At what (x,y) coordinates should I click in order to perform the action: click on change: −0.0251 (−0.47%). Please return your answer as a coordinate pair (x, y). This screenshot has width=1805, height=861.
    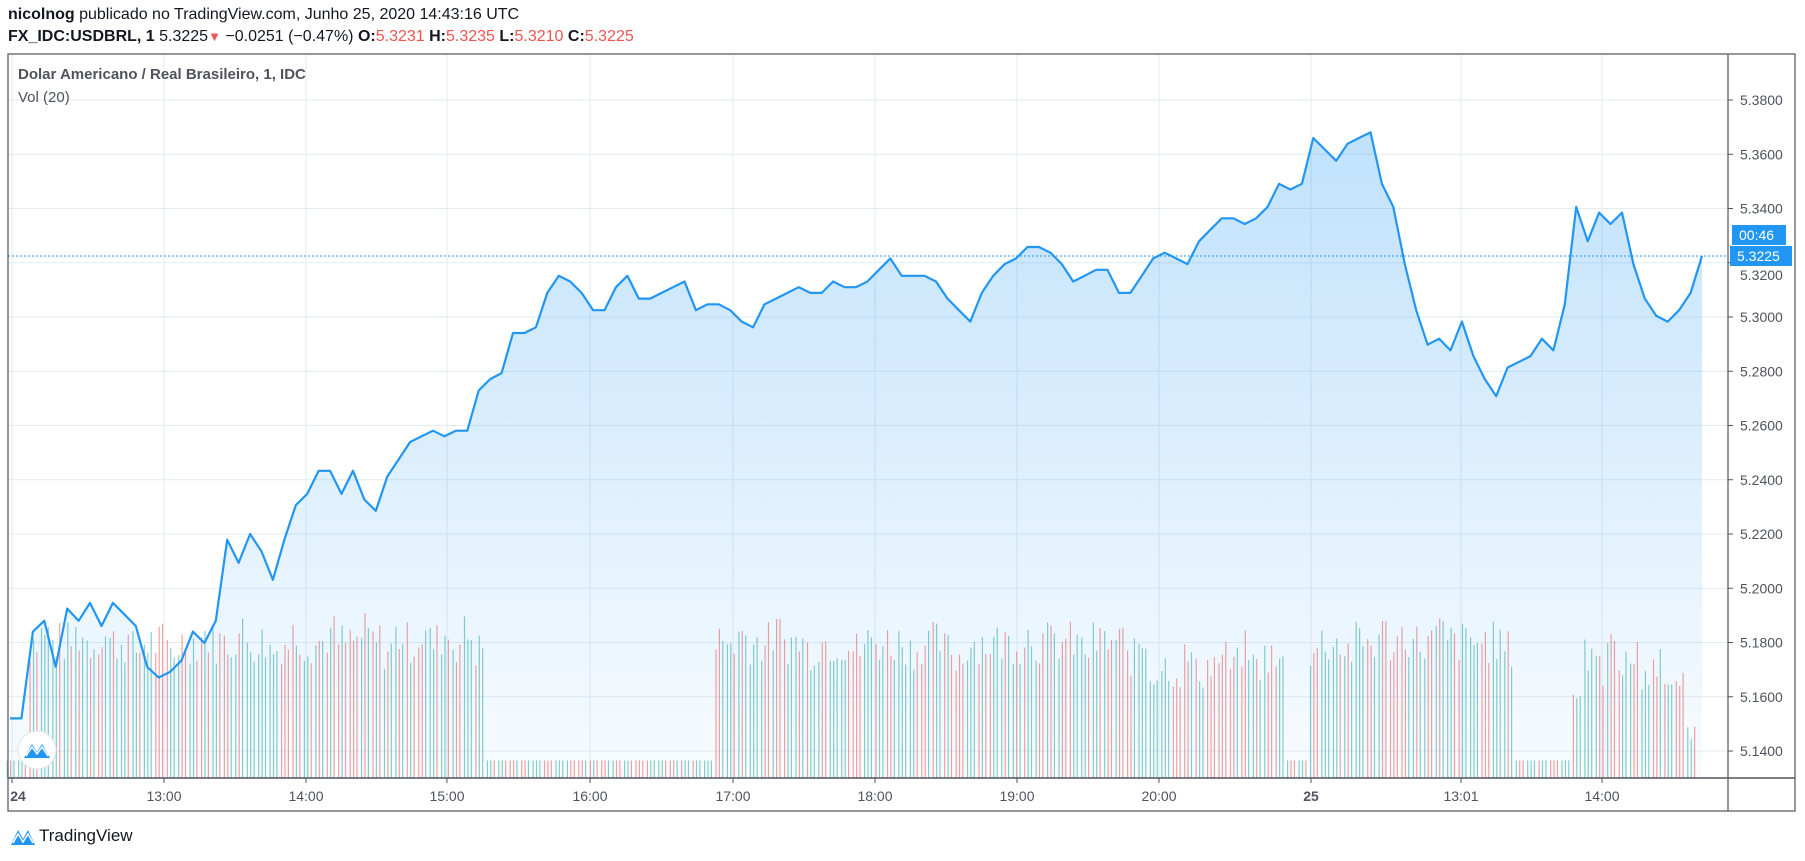
    Looking at the image, I should click on (289, 36).